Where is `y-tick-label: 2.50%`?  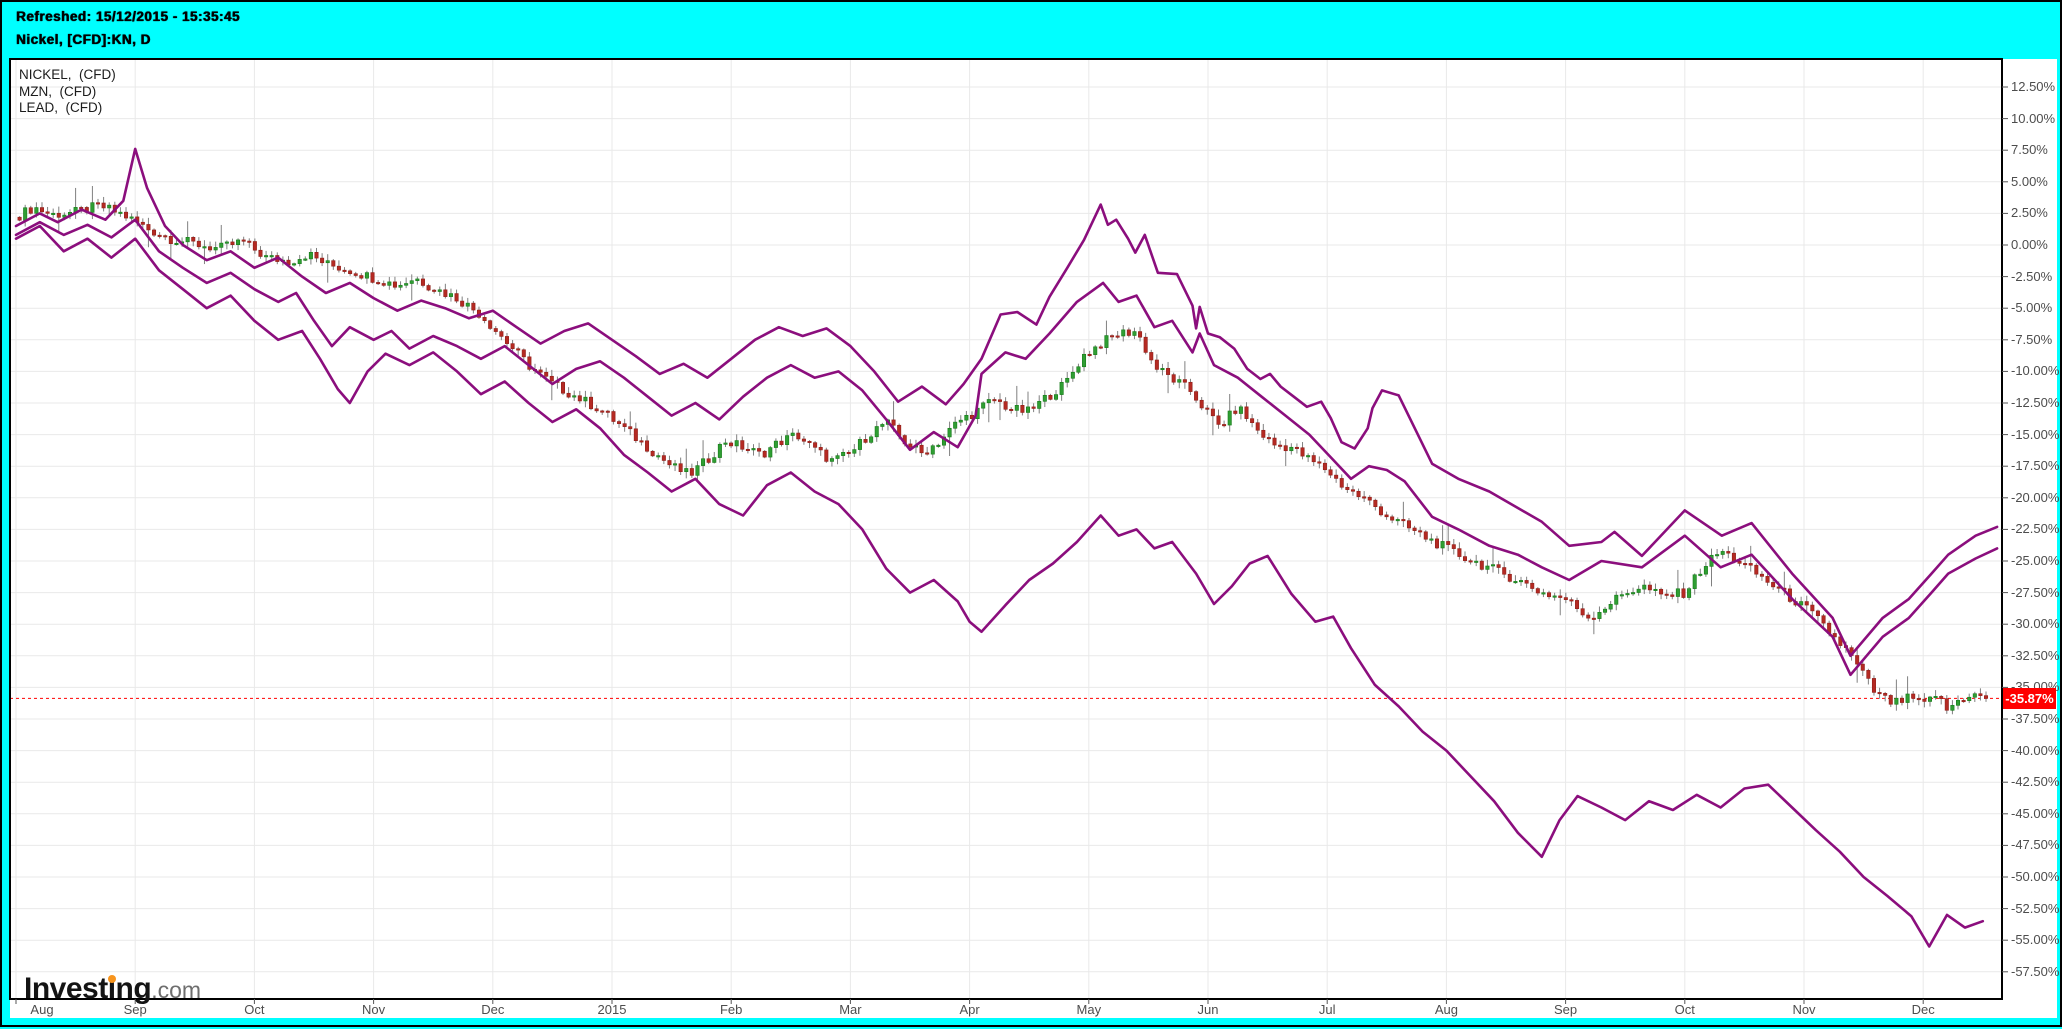 y-tick-label: 2.50% is located at coordinates (2029, 213).